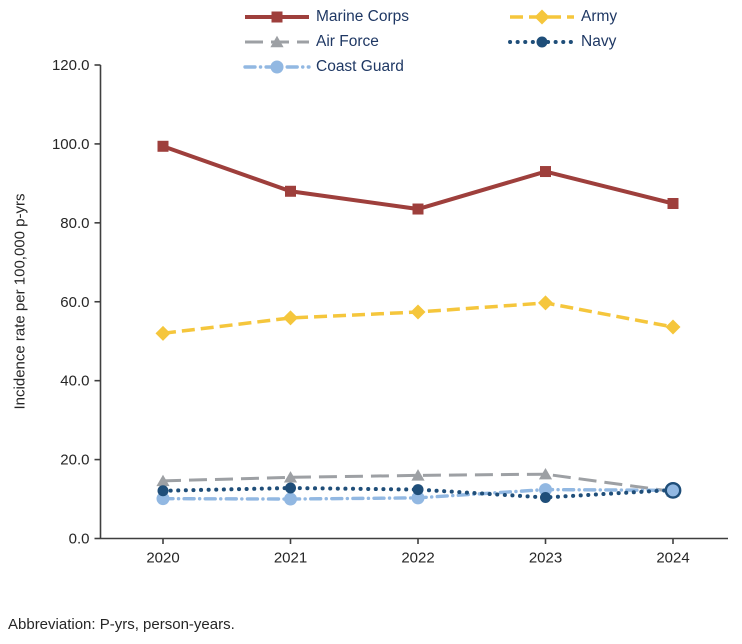 This screenshot has height=644, width=742. I want to click on marine-legend-marker, so click(277, 16).